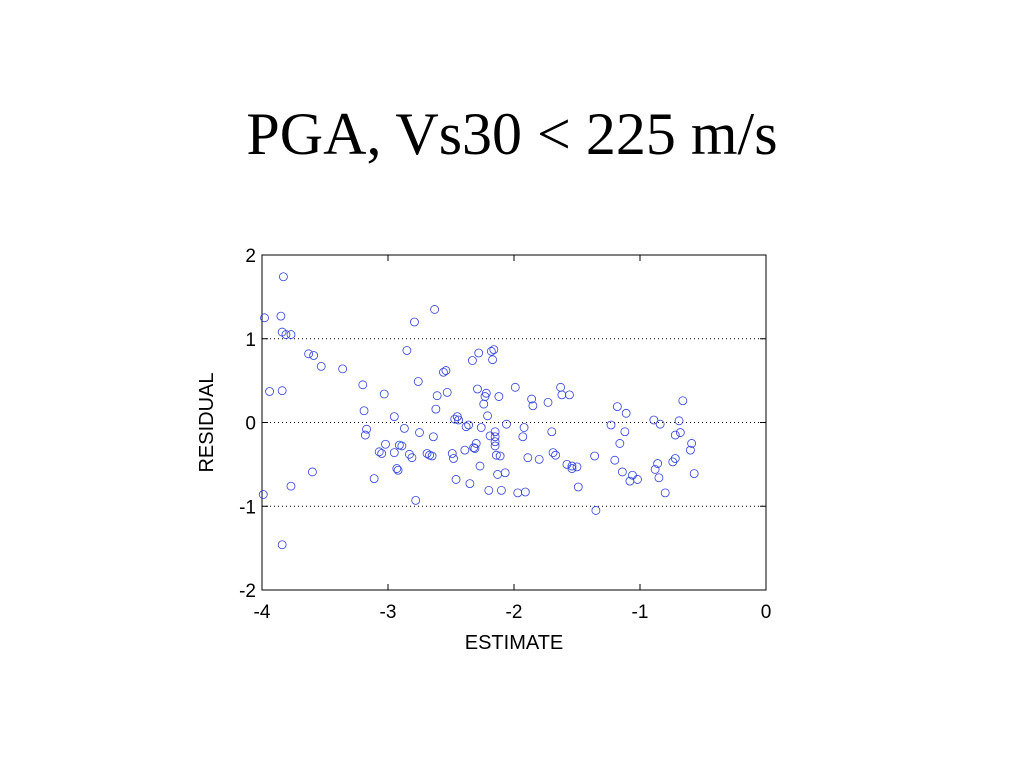 The height and width of the screenshot is (768, 1024). Describe the element at coordinates (766, 612) in the screenshot. I see `x-tick-label: 0` at that location.